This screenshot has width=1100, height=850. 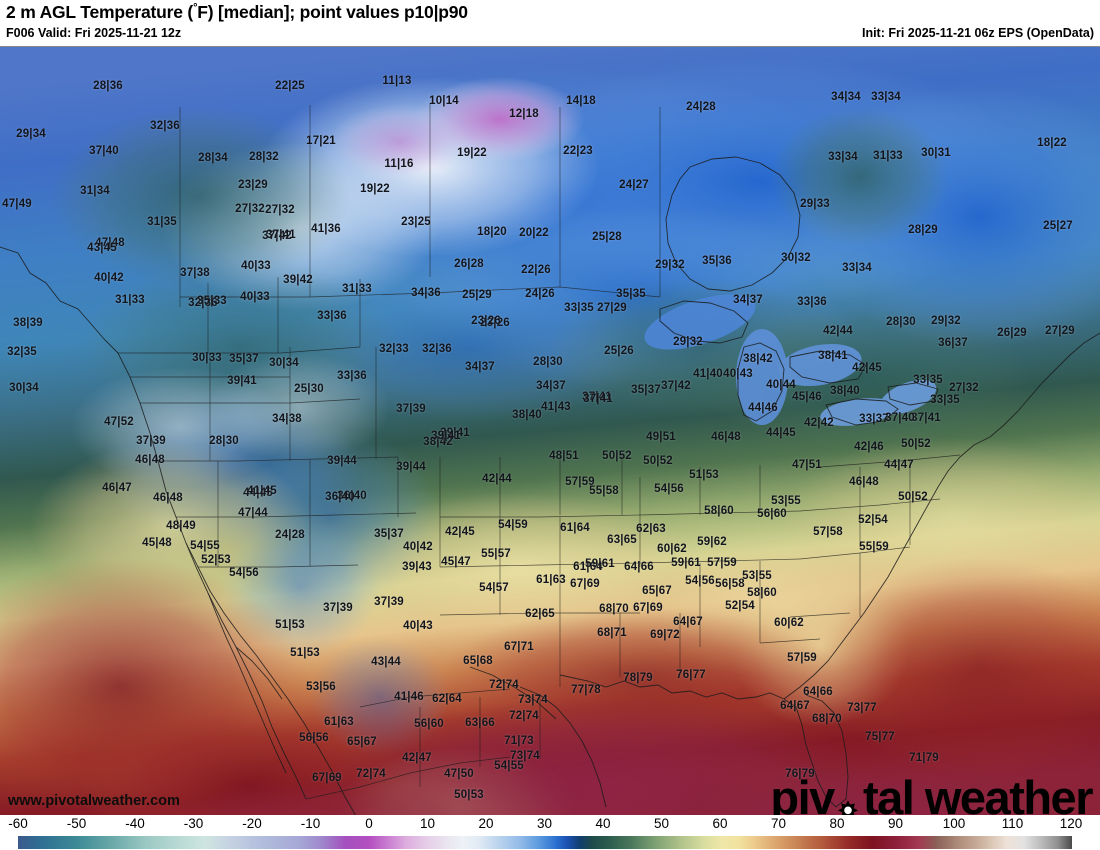 I want to click on point-value-label: 30|33, so click(x=207, y=358).